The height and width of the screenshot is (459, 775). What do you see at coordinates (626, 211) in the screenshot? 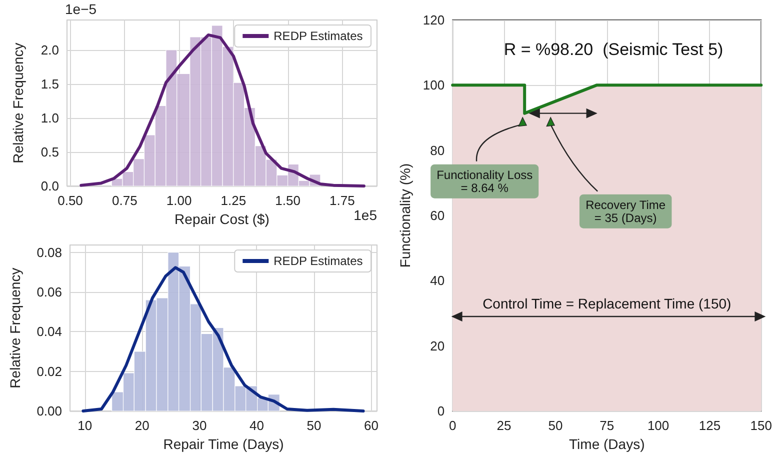
I see `annotation: Recovery Time = 35 (Days)` at bounding box center [626, 211].